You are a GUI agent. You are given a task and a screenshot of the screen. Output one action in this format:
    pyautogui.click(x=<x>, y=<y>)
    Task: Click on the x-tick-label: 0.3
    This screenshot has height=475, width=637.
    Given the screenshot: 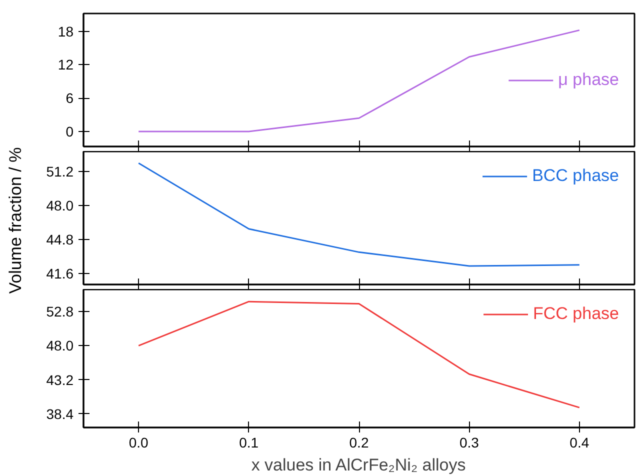 What is the action you would take?
    pyautogui.click(x=469, y=442)
    